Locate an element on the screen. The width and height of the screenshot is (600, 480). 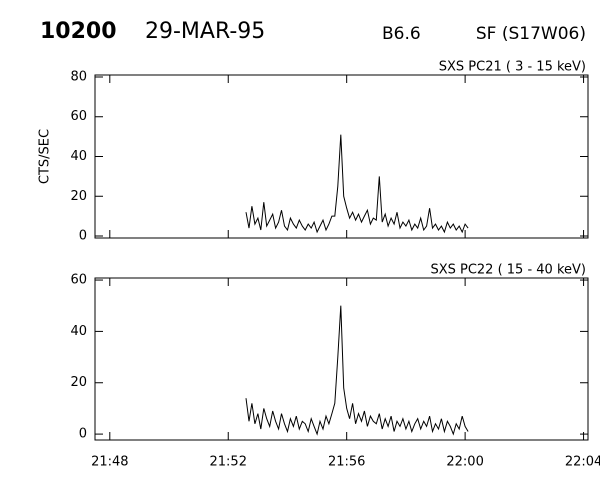
event-date: 29-MAR-95 is located at coordinates (205, 31).